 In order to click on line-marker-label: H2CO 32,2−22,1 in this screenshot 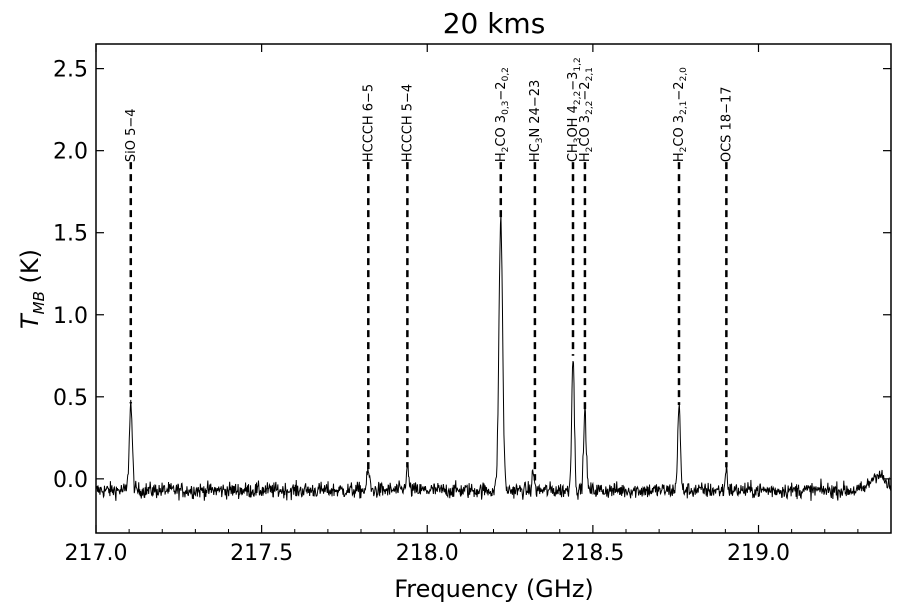, I will do `click(586, 114)`.